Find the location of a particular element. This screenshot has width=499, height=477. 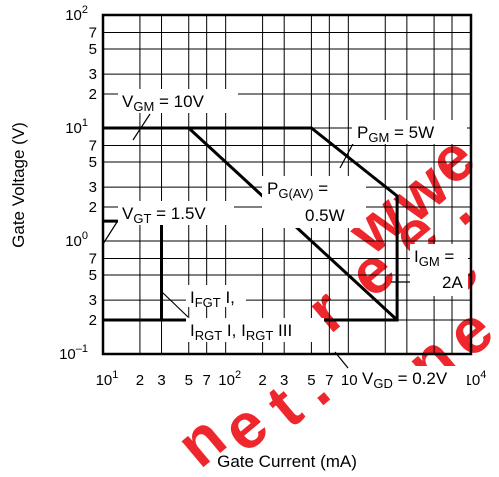

annotation-label: VGD = 0.2V is located at coordinates (405, 380).